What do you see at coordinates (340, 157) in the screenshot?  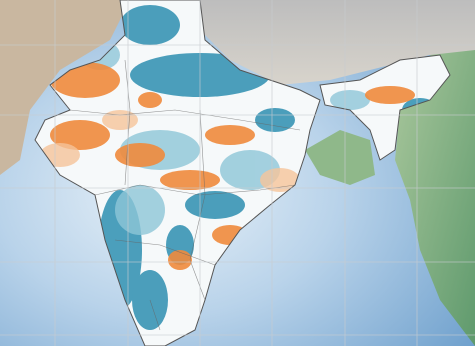 I see `terrain-bangladesh` at bounding box center [340, 157].